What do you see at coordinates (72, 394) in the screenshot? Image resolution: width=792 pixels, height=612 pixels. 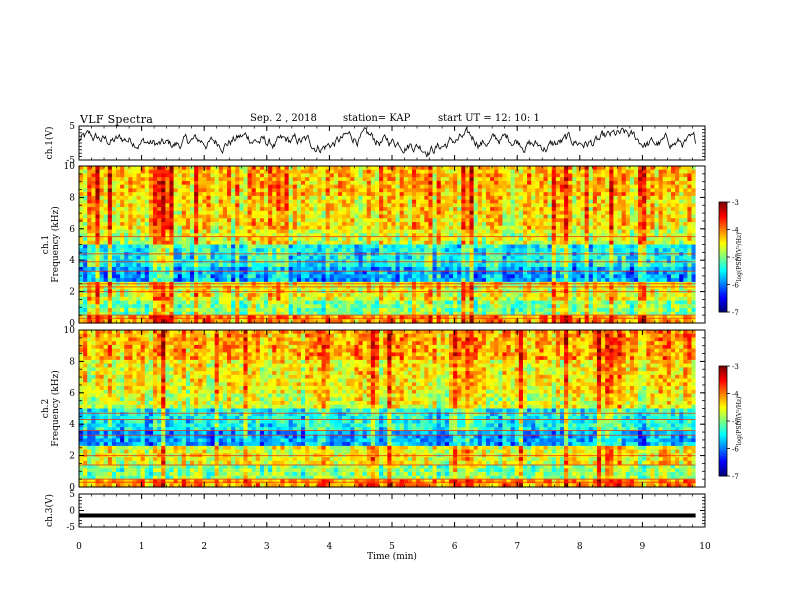 I see `ch2-spec-tick-label: 6` at bounding box center [72, 394].